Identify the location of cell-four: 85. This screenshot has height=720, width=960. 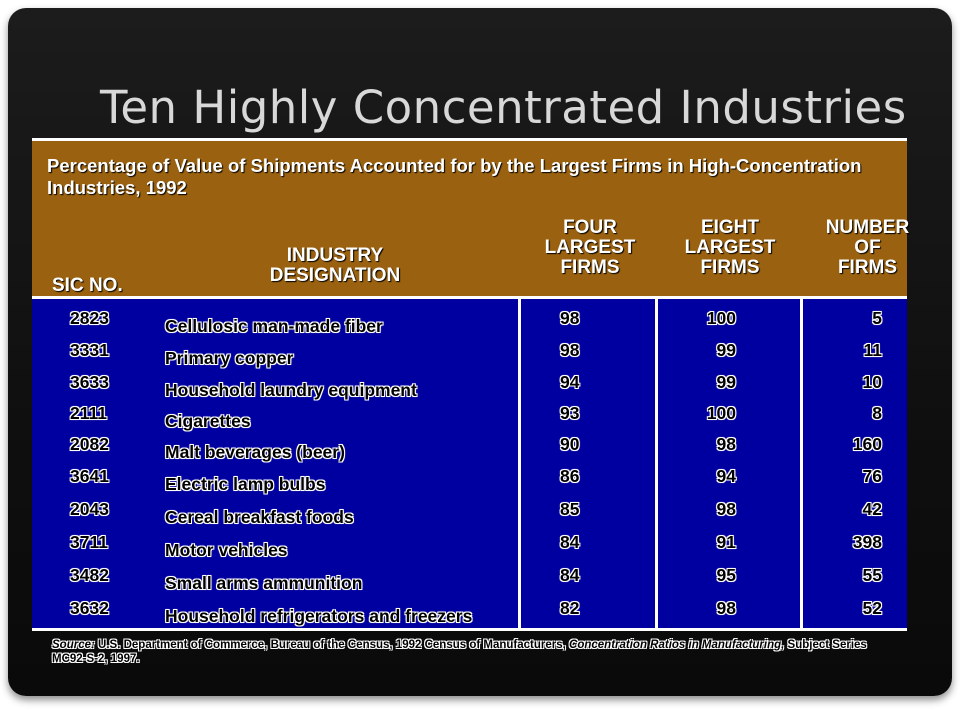
(570, 509).